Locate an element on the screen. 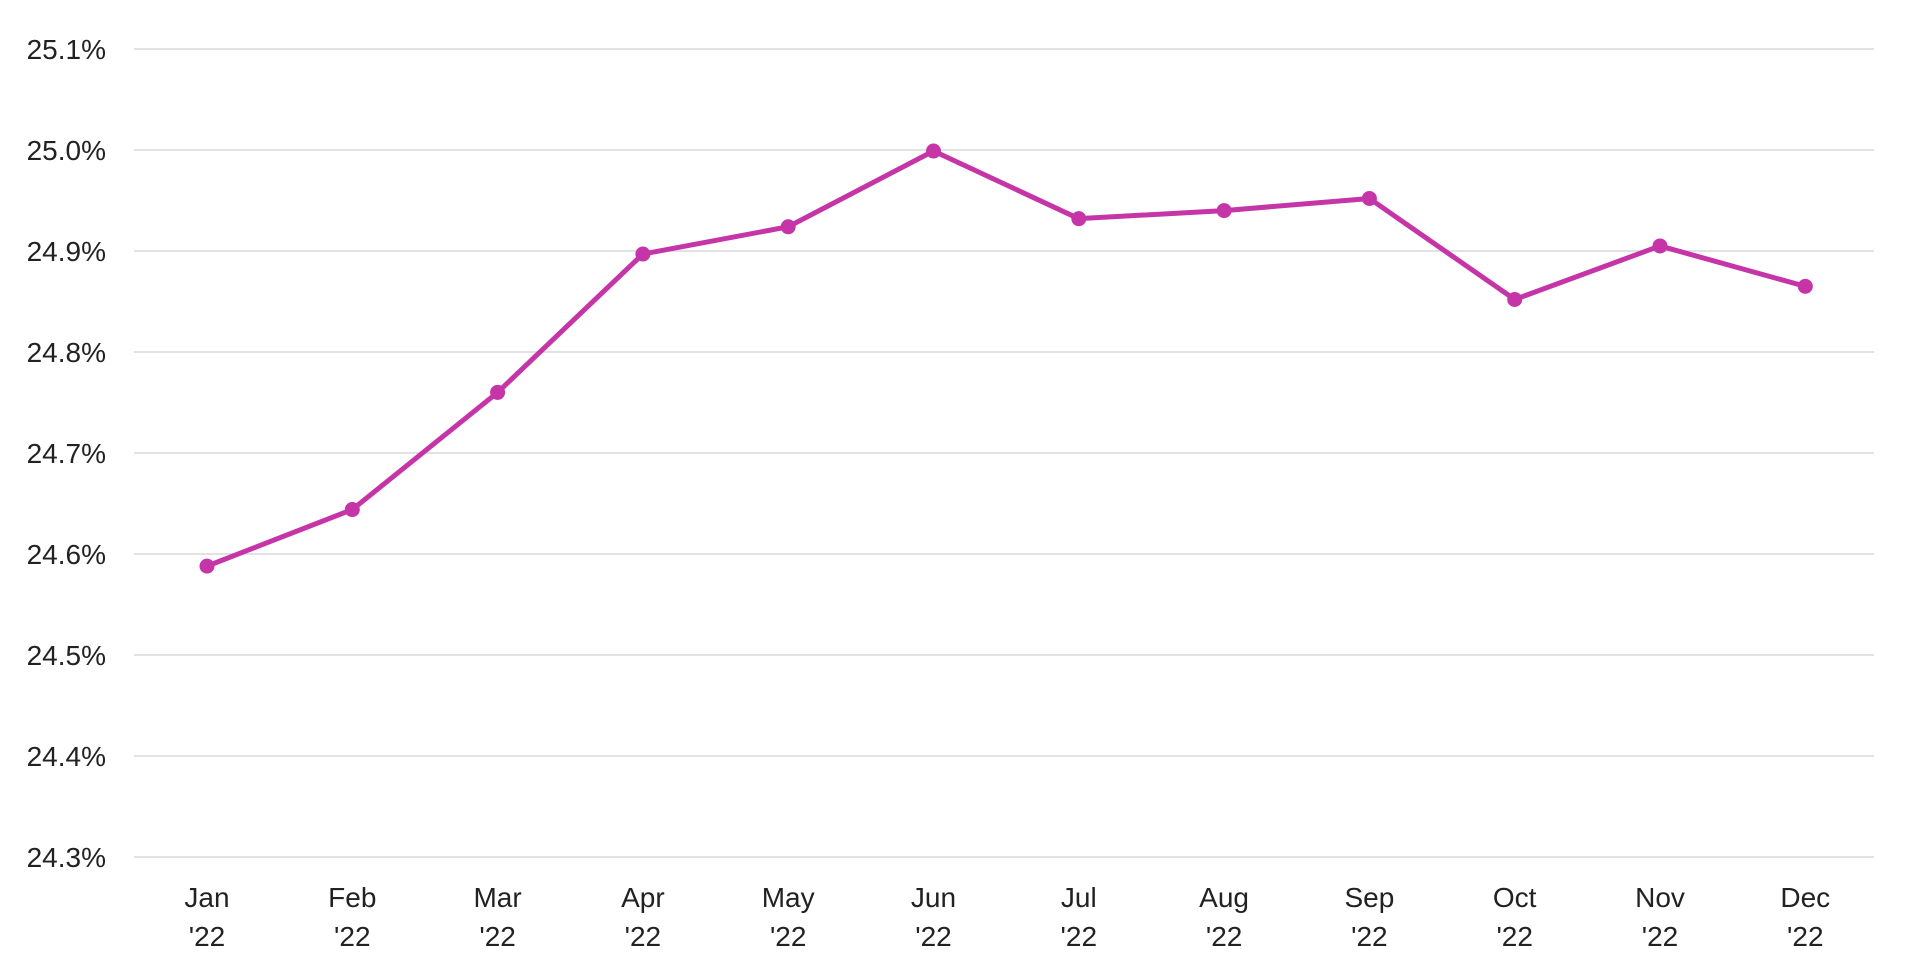  y-tick-label: 24.9% is located at coordinates (66, 251).